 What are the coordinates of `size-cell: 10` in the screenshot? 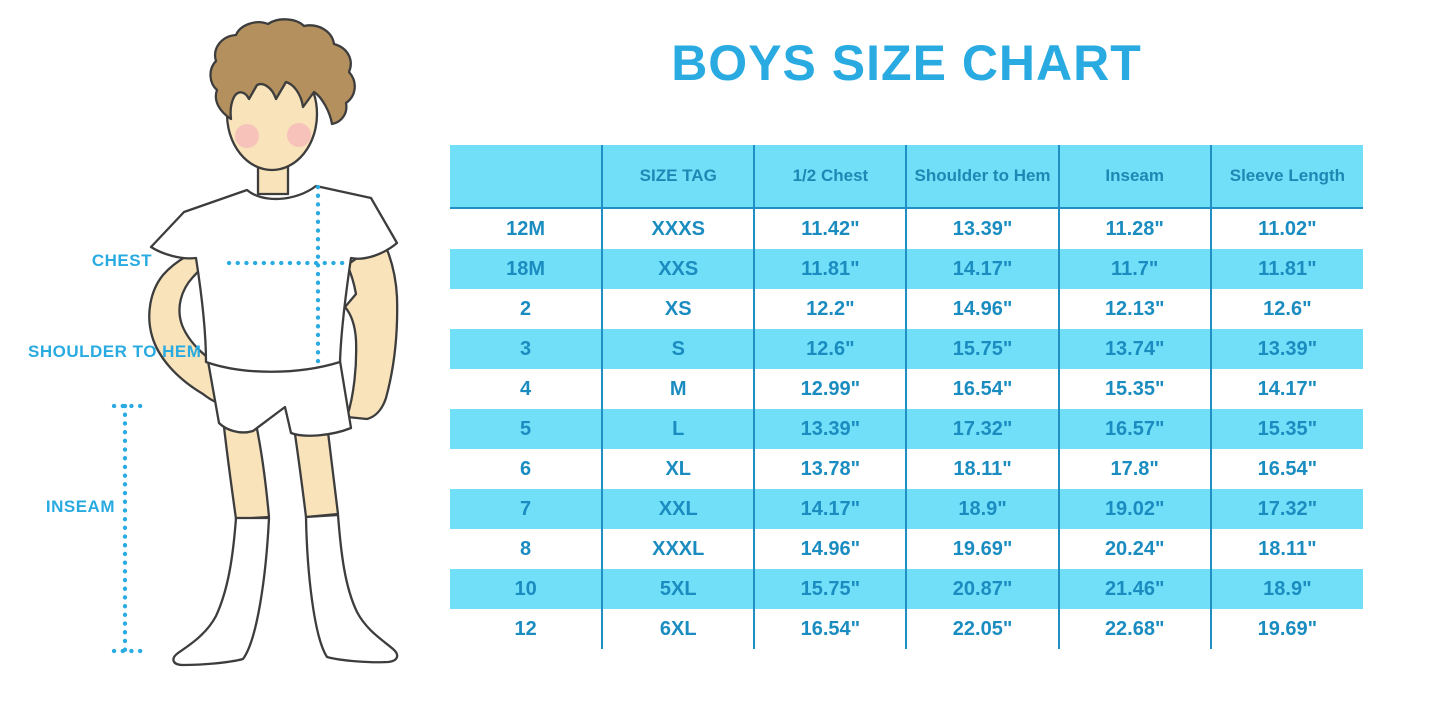 It's located at (526, 589).